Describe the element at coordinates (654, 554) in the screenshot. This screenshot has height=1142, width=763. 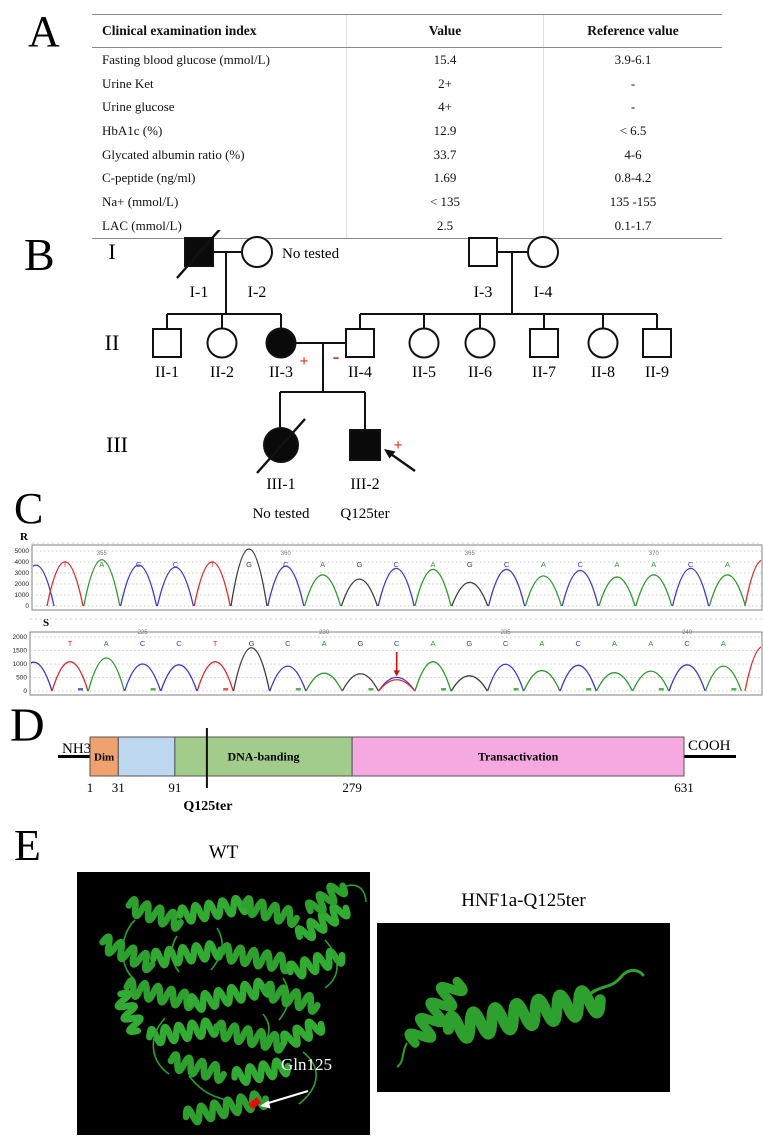
I see `position-label: 370` at that location.